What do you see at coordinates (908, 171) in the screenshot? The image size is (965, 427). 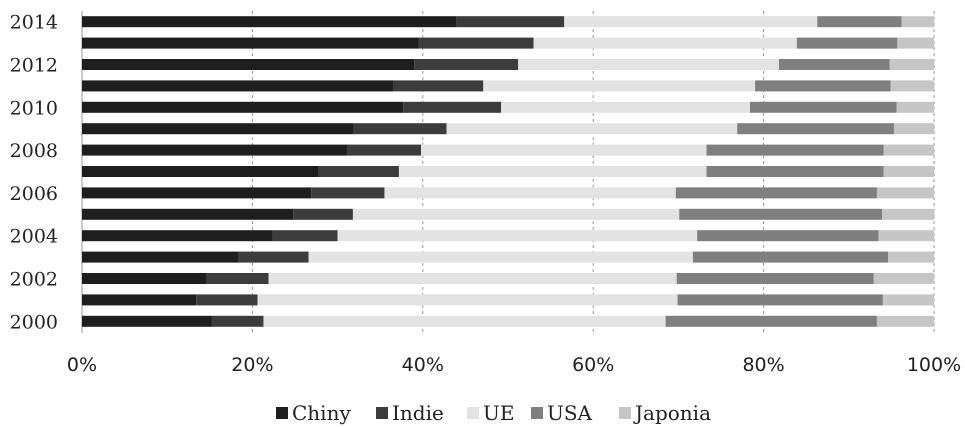 I see `bar-japonia-2007` at bounding box center [908, 171].